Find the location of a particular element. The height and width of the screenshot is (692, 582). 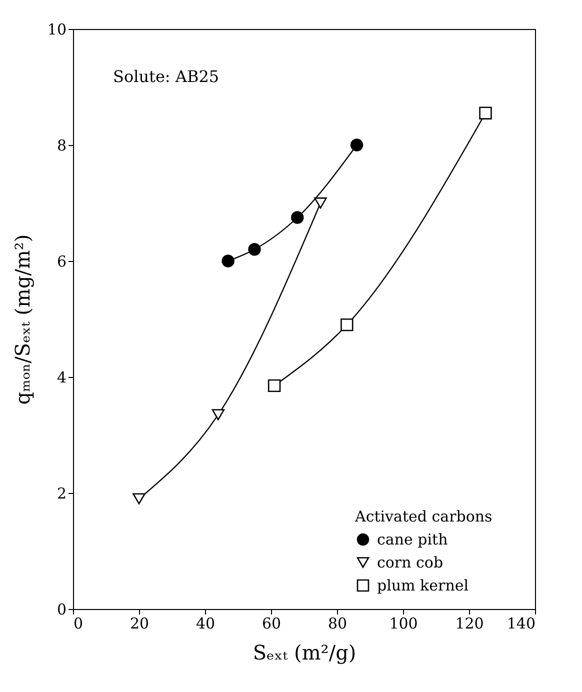

x-tick-label: 80 is located at coordinates (338, 623).